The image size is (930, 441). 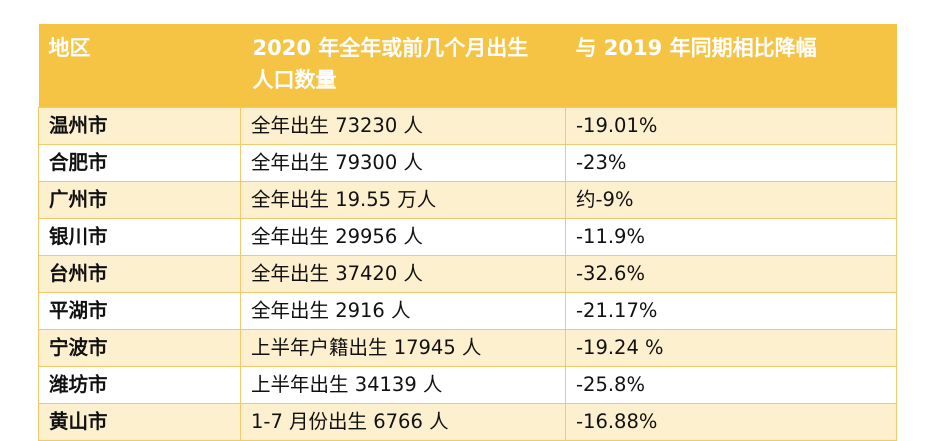 What do you see at coordinates (403, 126) in the screenshot?
I see `births-cell: 全年出生 73230 人` at bounding box center [403, 126].